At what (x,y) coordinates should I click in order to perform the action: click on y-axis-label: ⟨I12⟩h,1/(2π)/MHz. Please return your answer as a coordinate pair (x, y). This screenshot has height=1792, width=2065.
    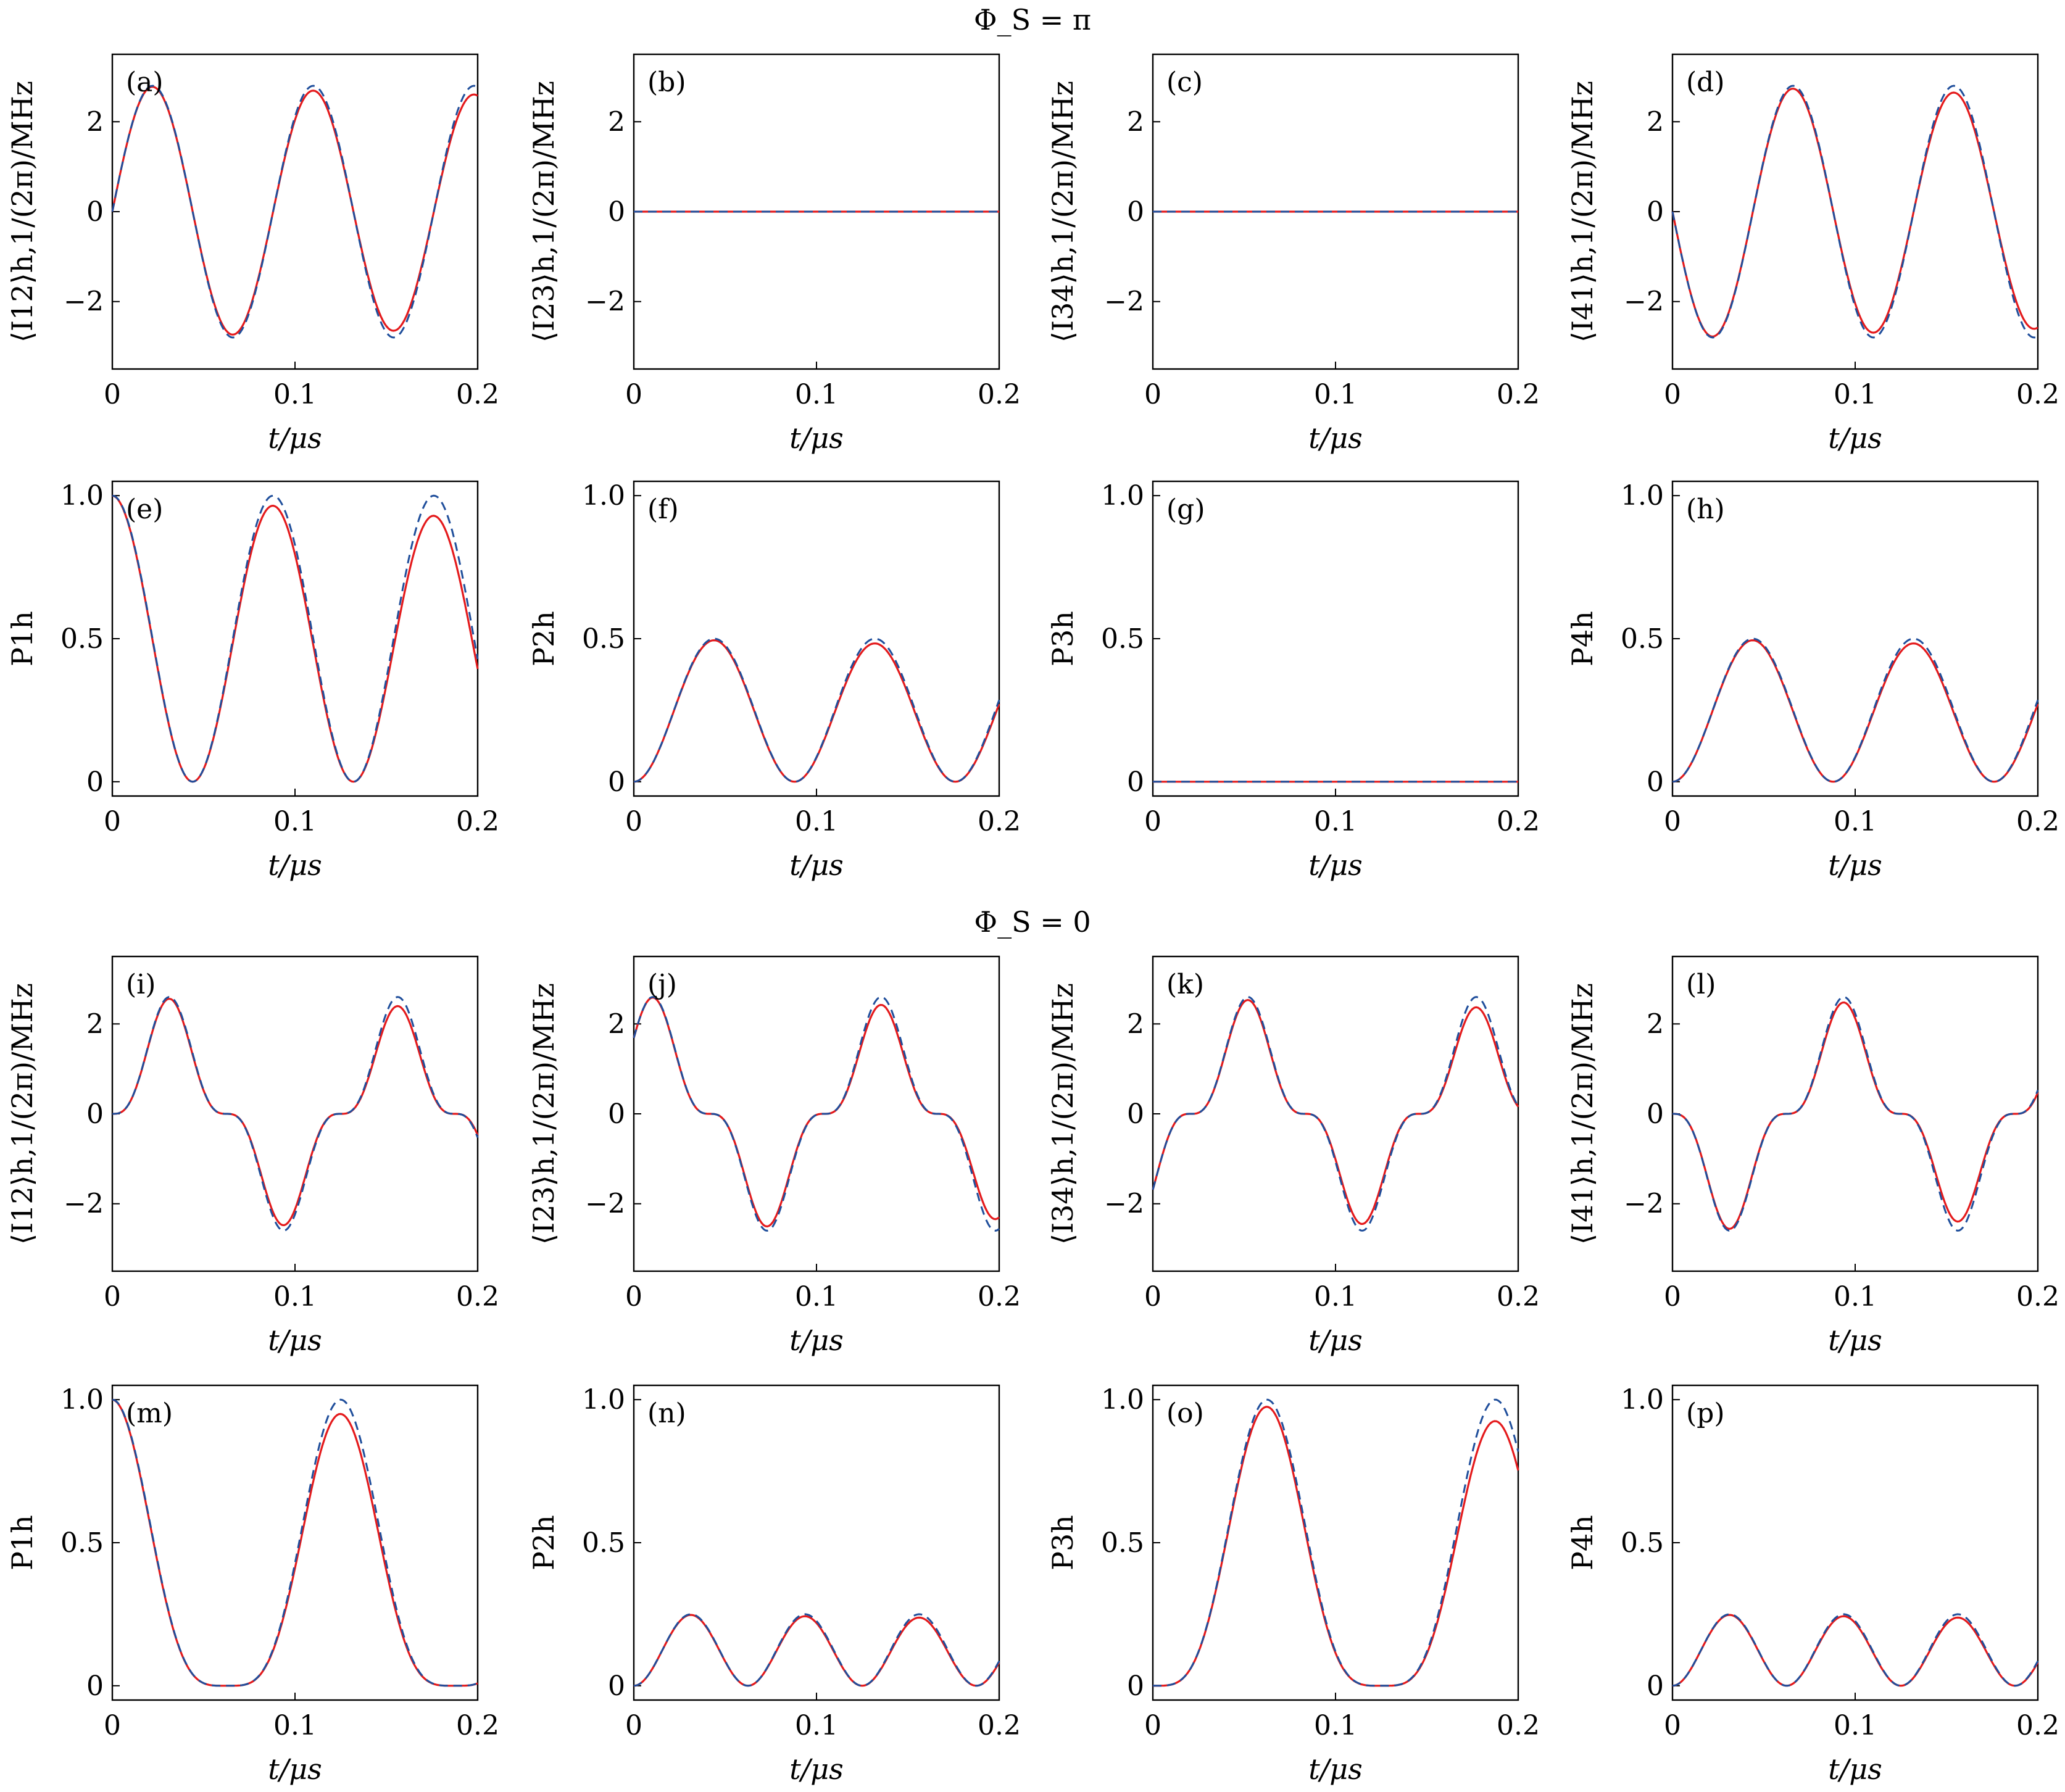
    Looking at the image, I should click on (22, 1114).